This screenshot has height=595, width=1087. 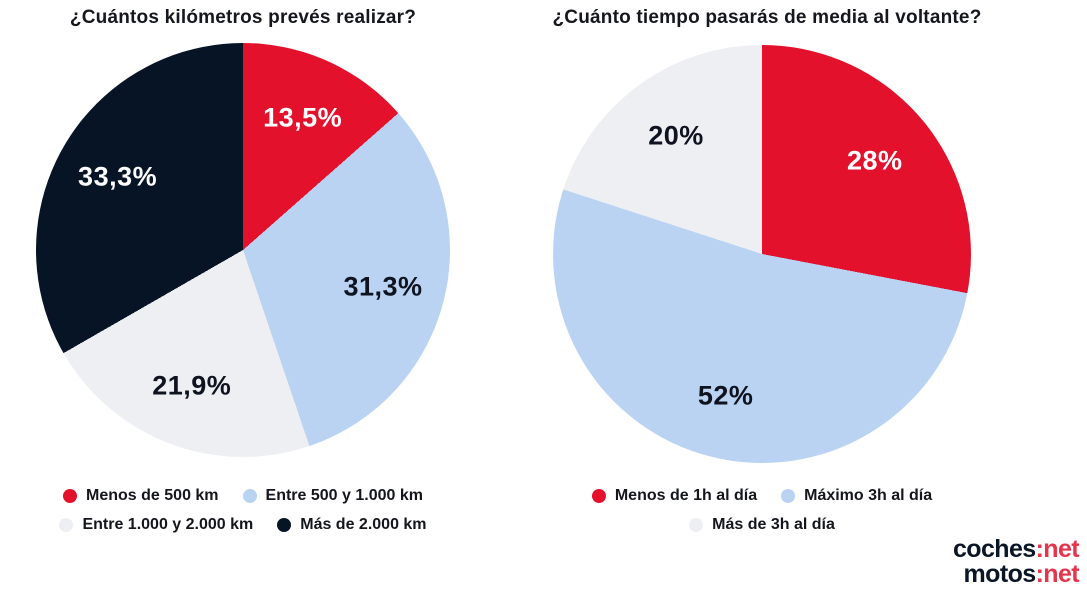 What do you see at coordinates (686, 495) in the screenshot?
I see `legend-label: Menos de 1h al día` at bounding box center [686, 495].